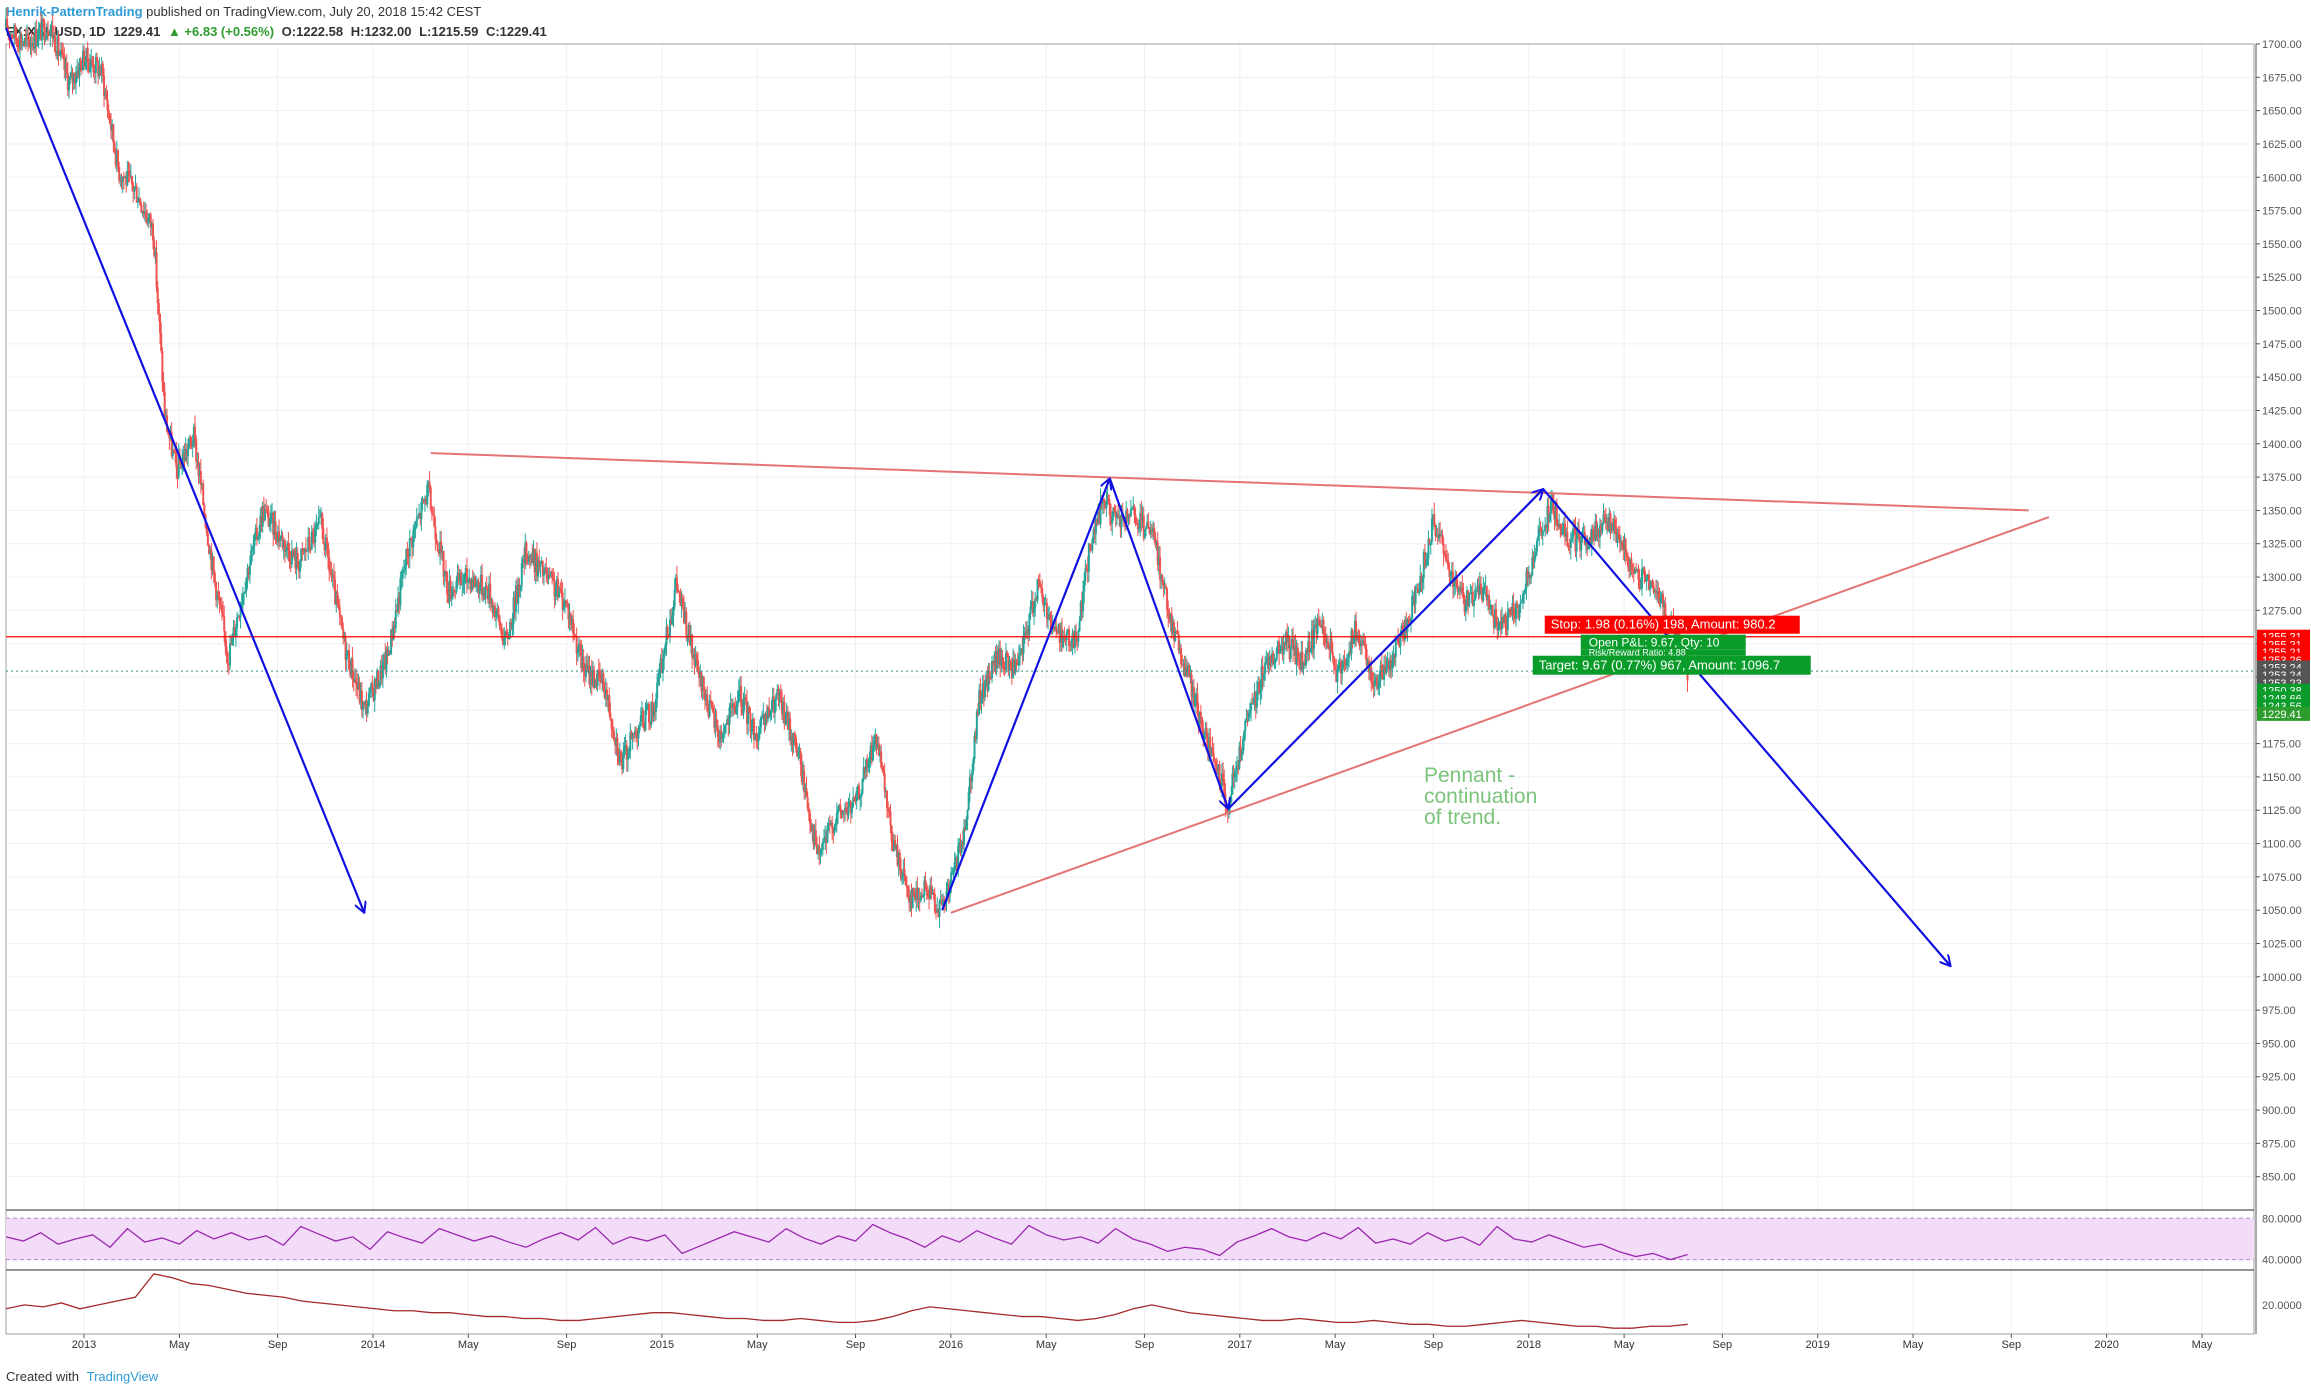  I want to click on symbol-label: FX:XAUUSD, 1D, so click(56, 31).